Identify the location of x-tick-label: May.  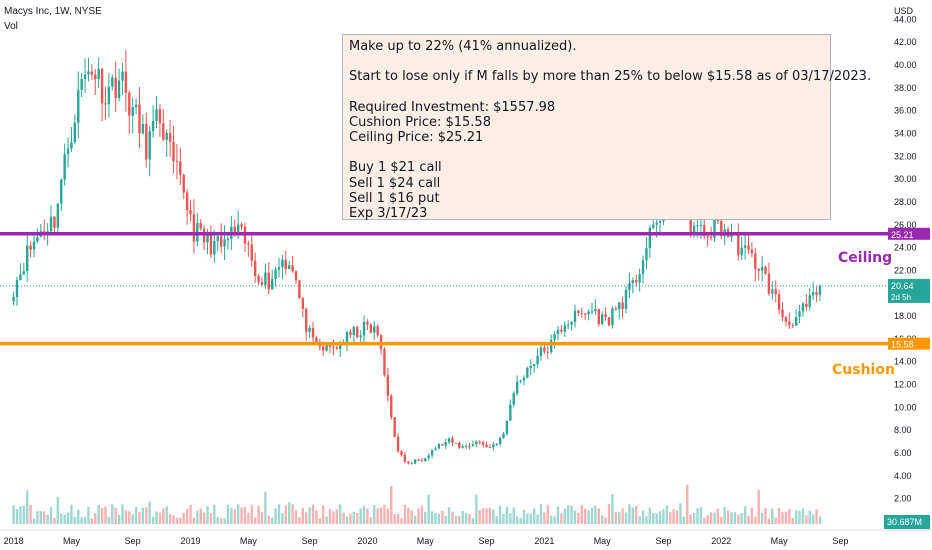
(249, 541).